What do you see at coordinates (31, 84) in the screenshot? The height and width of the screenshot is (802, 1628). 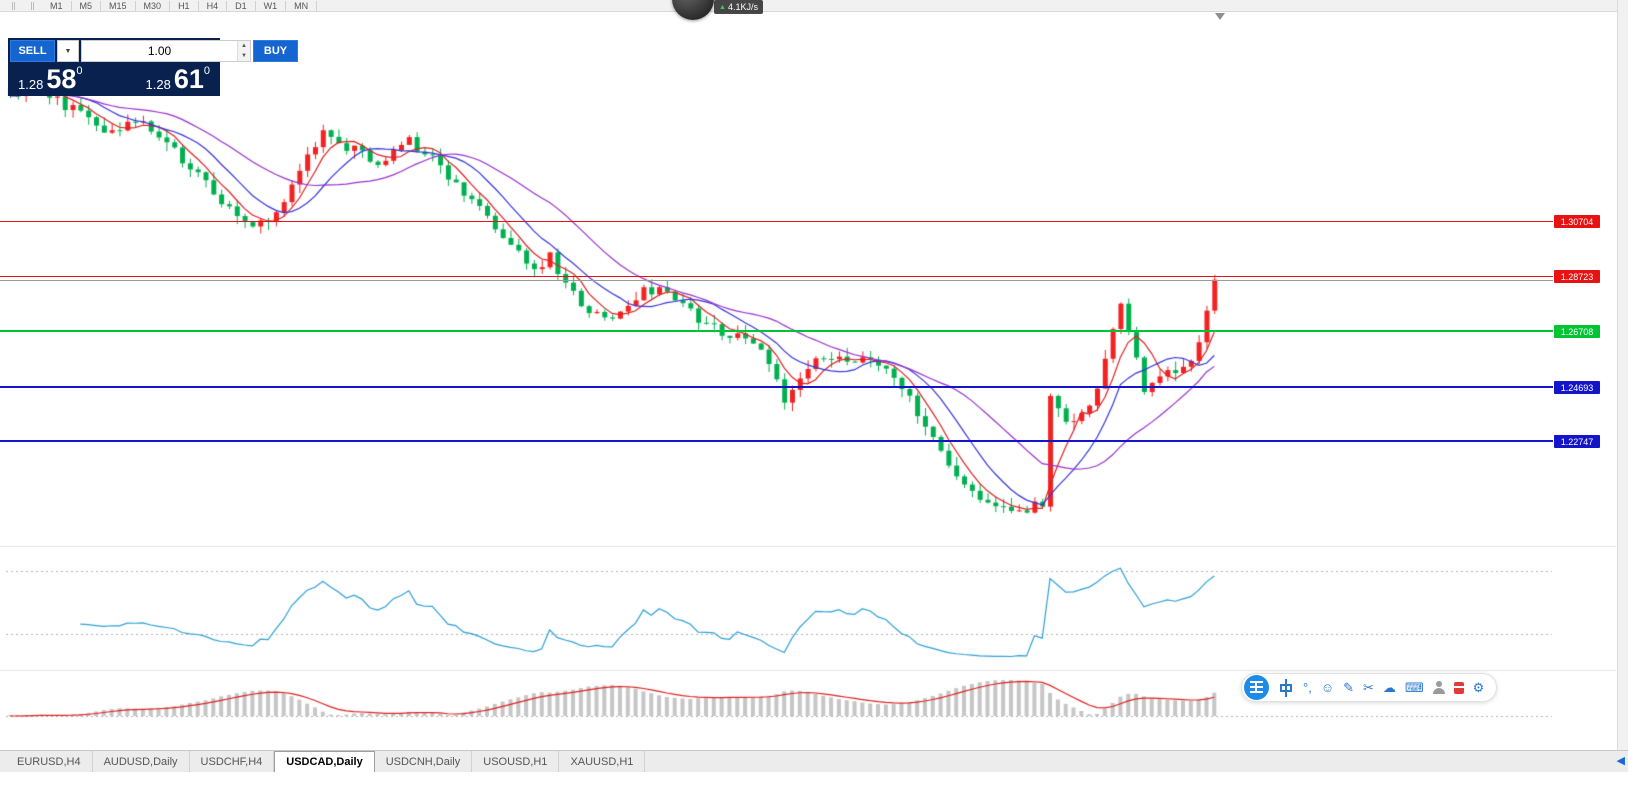 I see `sell-price-prefix: 1.28` at bounding box center [31, 84].